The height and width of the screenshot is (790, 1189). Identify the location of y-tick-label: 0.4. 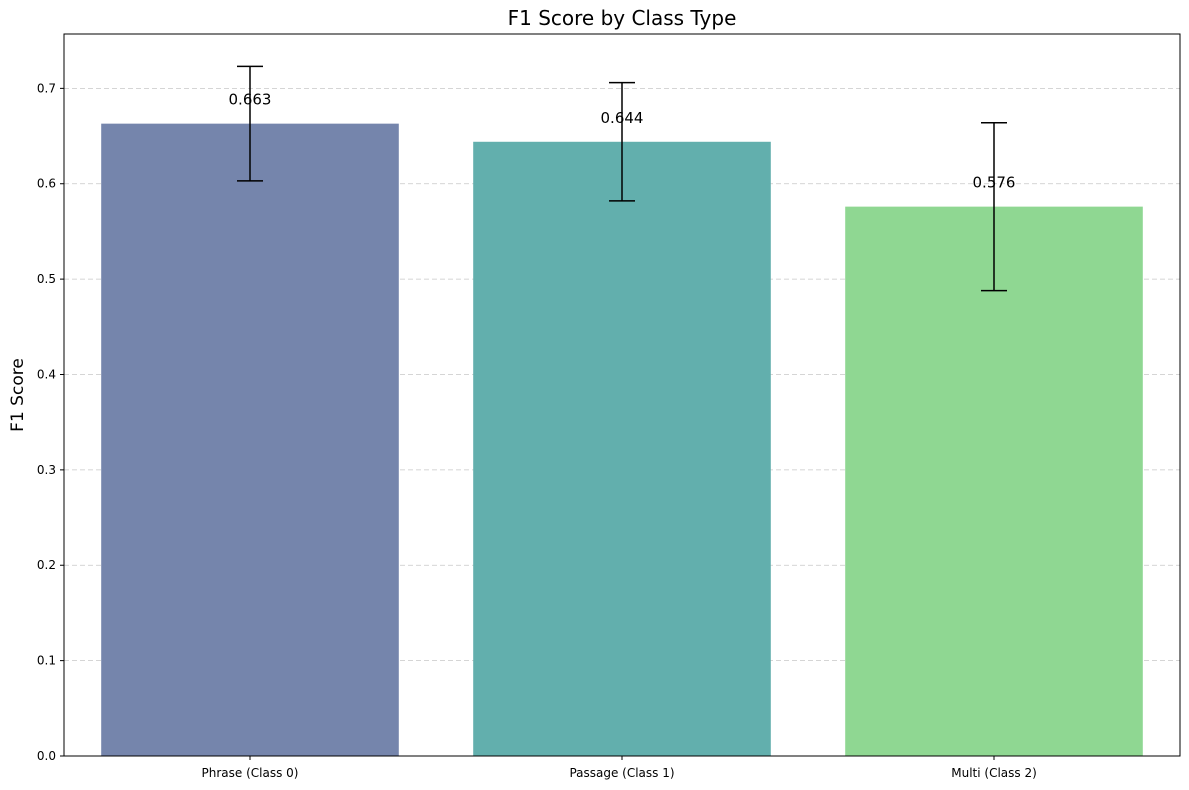
(46, 374).